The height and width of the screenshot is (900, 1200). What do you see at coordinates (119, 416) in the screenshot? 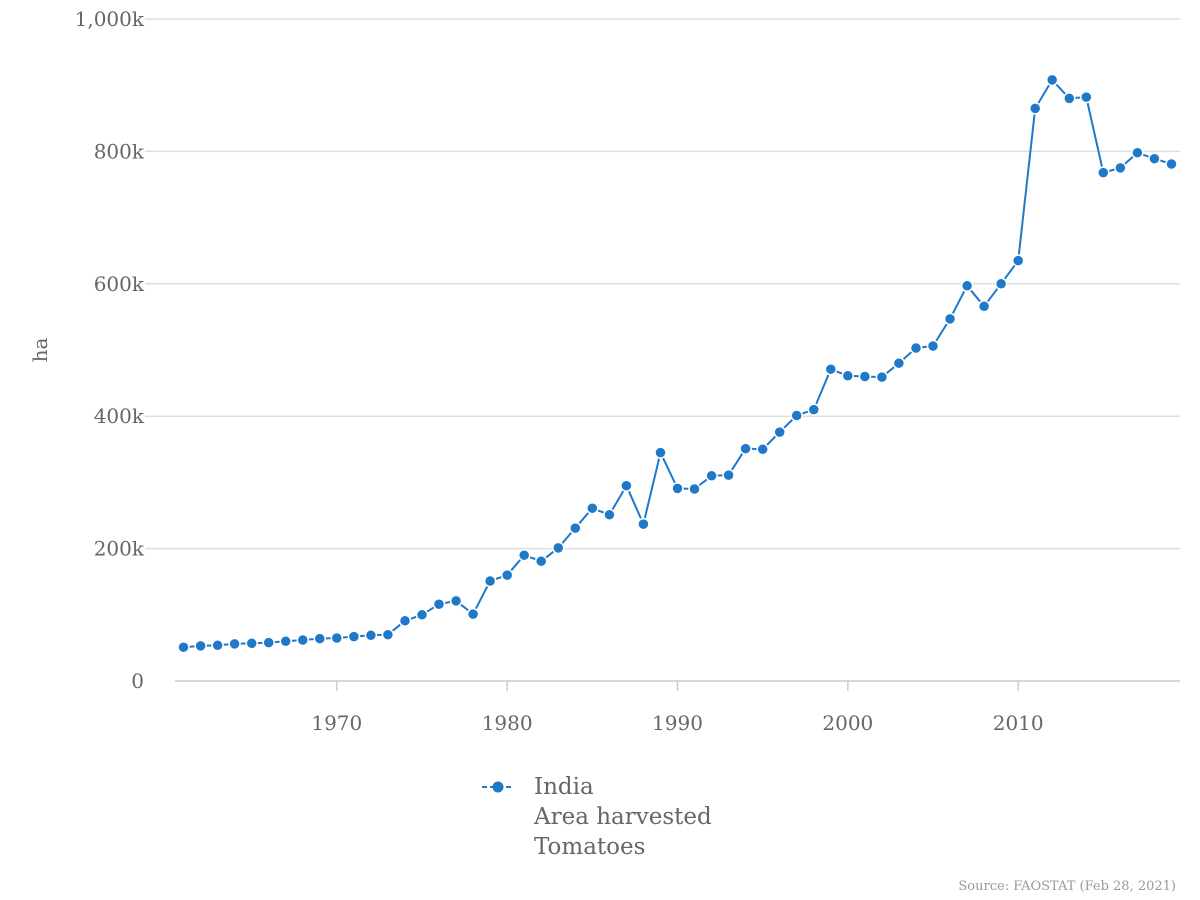
I see `y-tick-label: 400k` at bounding box center [119, 416].